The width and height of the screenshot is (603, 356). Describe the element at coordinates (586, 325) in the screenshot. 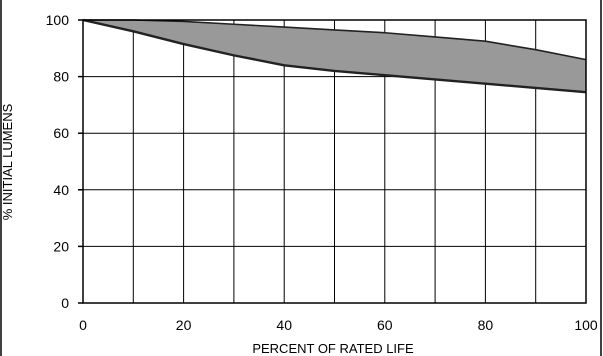

I see `x-tick-label: 100` at that location.